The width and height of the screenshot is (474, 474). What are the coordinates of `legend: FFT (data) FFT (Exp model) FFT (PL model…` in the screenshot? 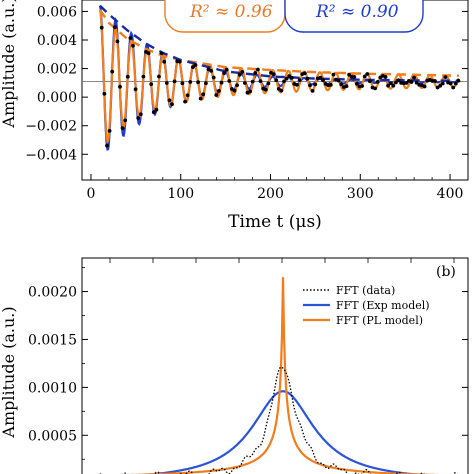 It's located at (366, 305).